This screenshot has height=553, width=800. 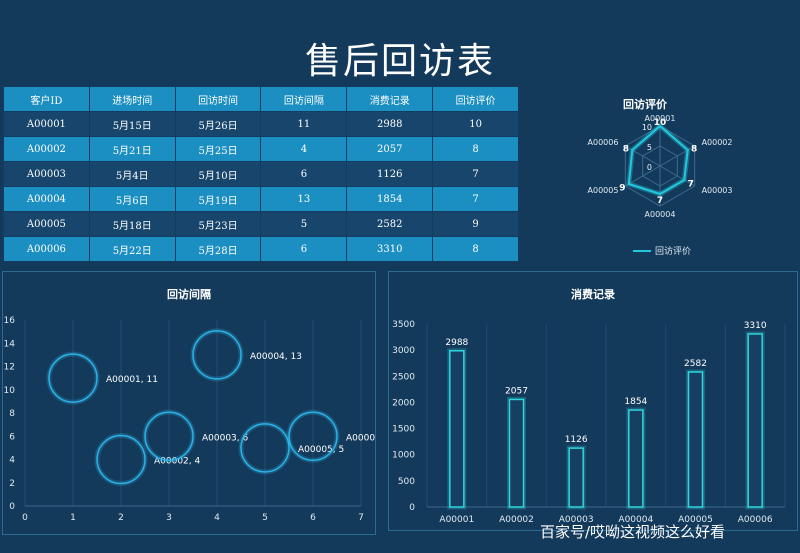 I want to click on scatter-y-tick-label: 12, so click(x=9, y=368).